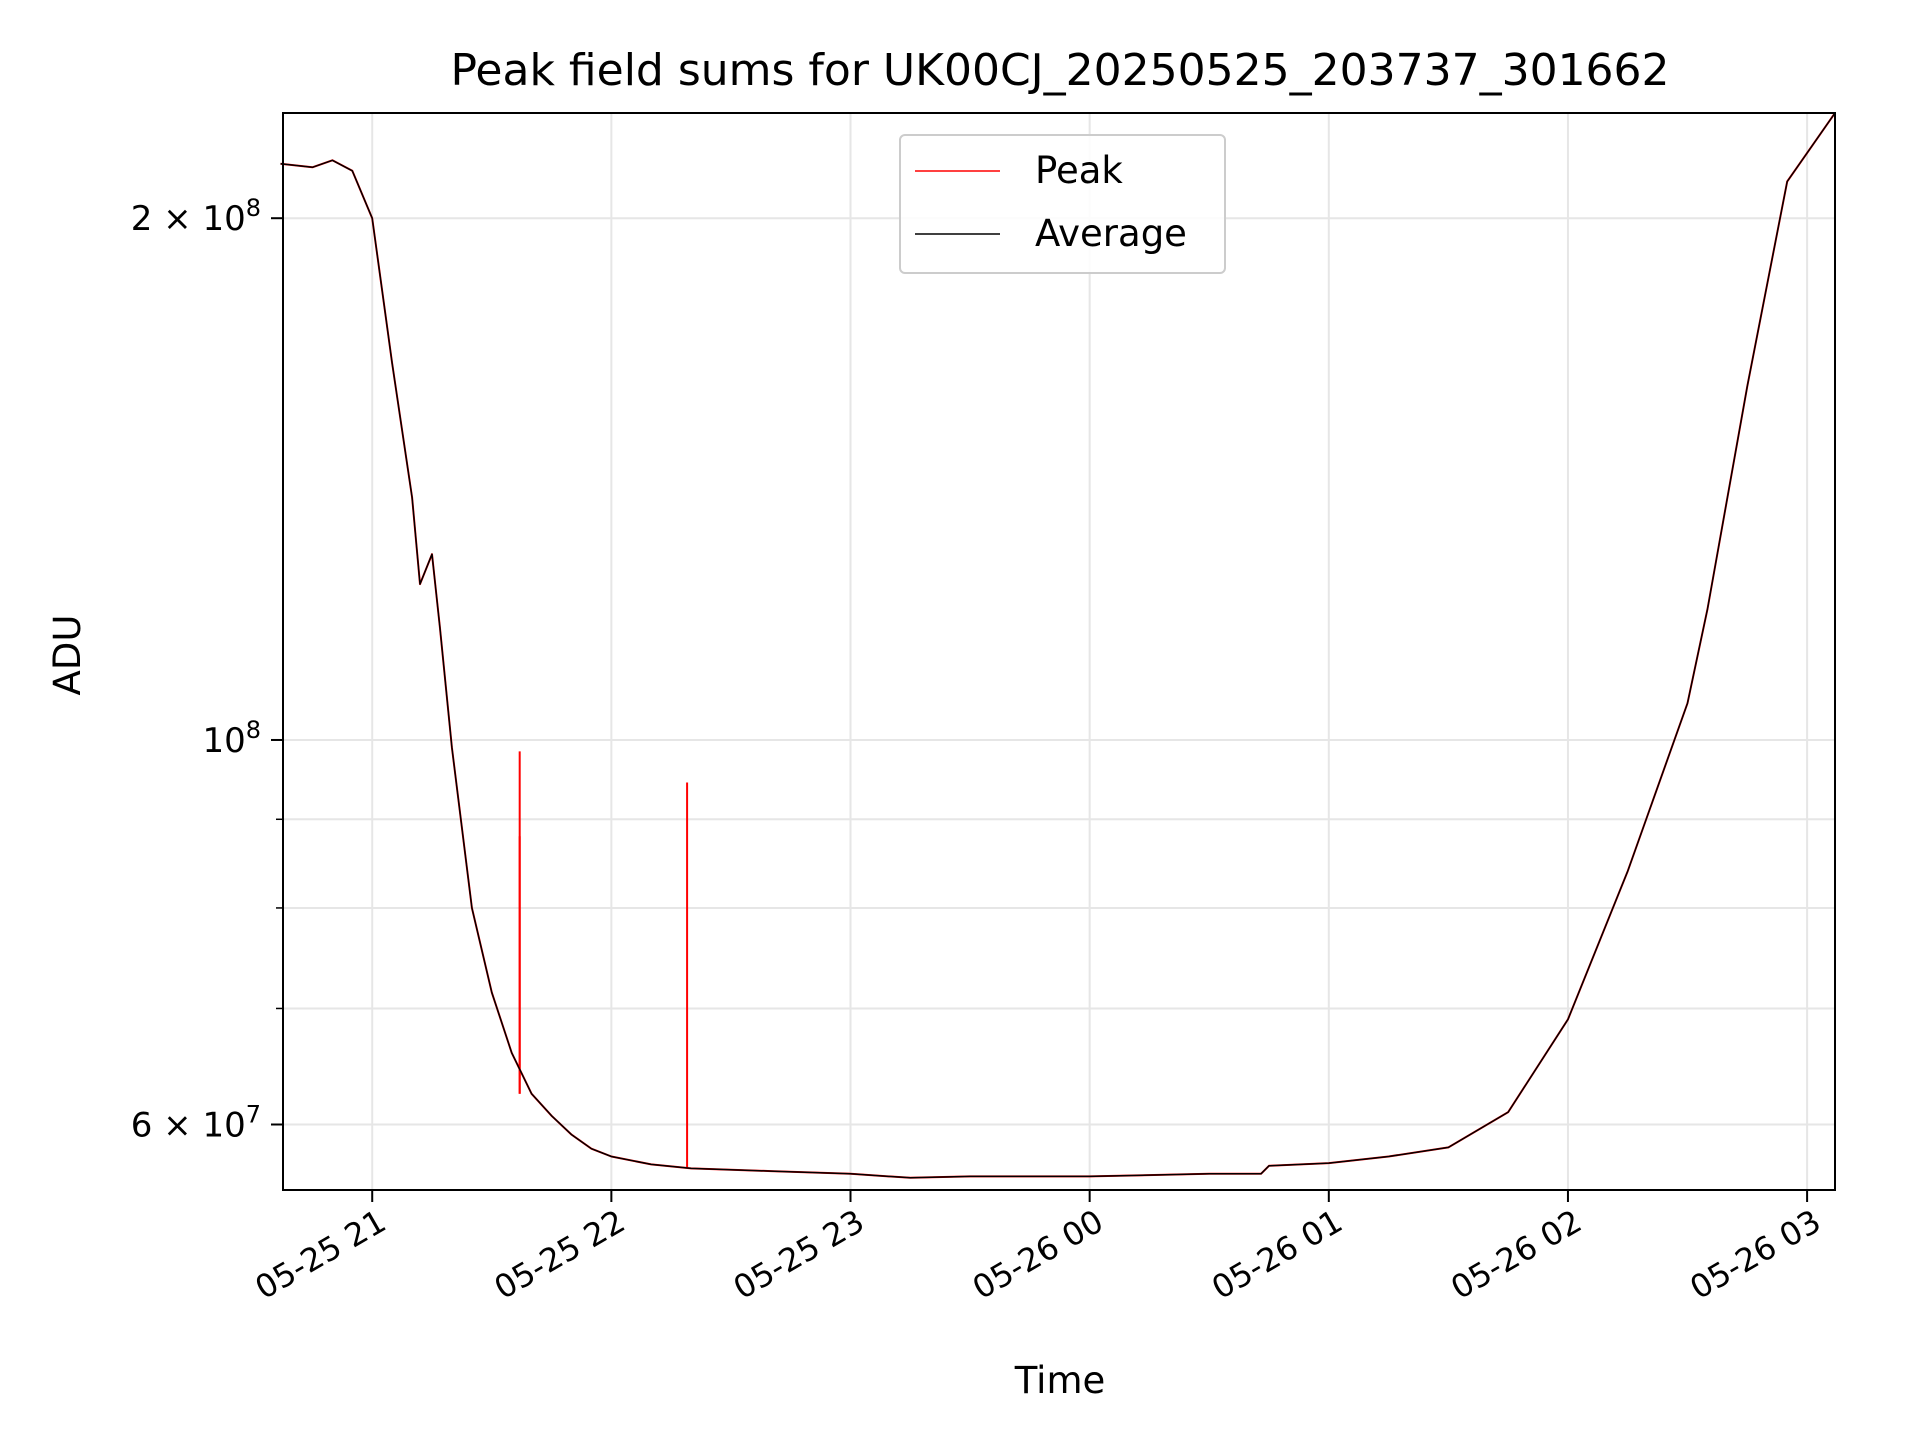 This screenshot has height=1445, width=1920. Describe the element at coordinates (196, 216) in the screenshot. I see `y-tick-label: 2 × 108` at that location.